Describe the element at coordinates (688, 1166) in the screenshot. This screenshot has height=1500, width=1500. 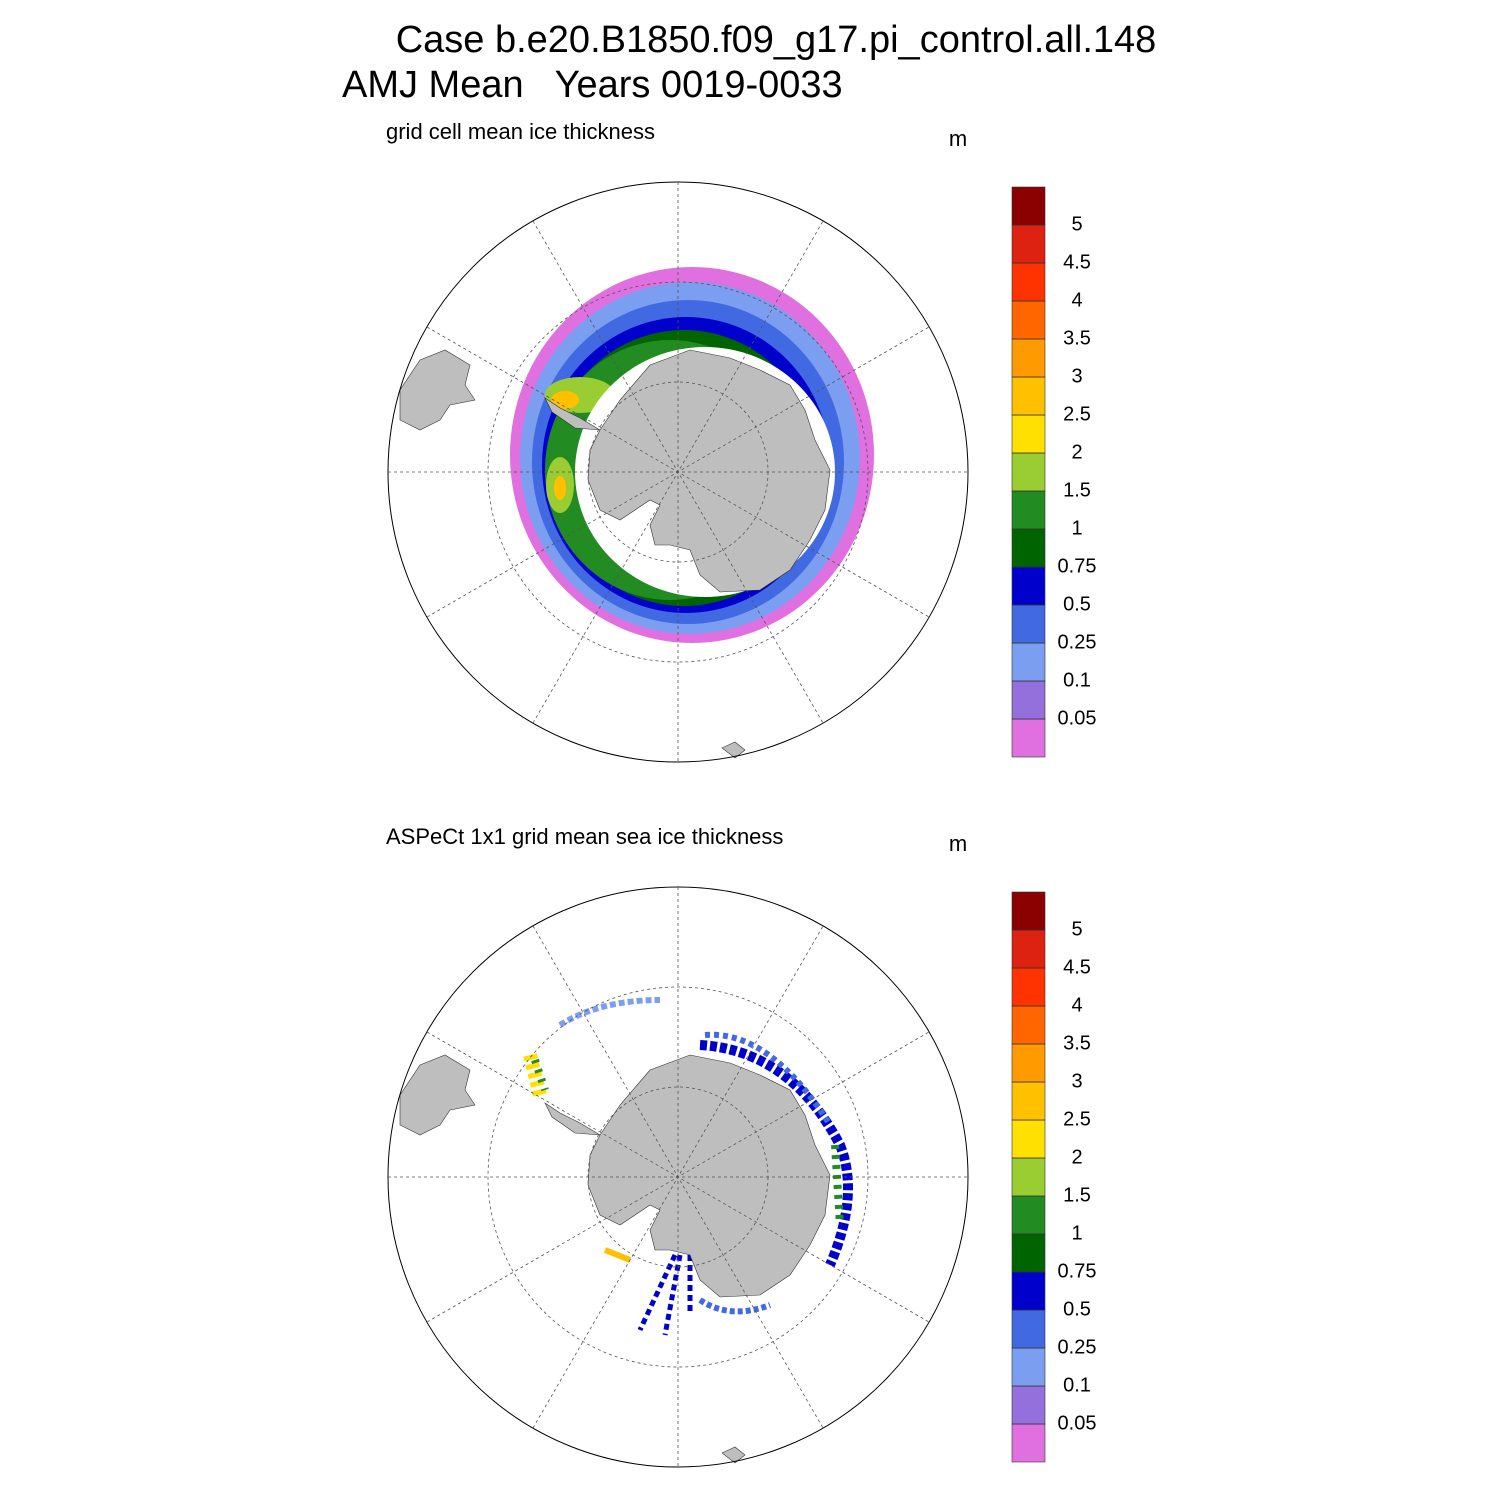
I see `ice-observations` at that location.